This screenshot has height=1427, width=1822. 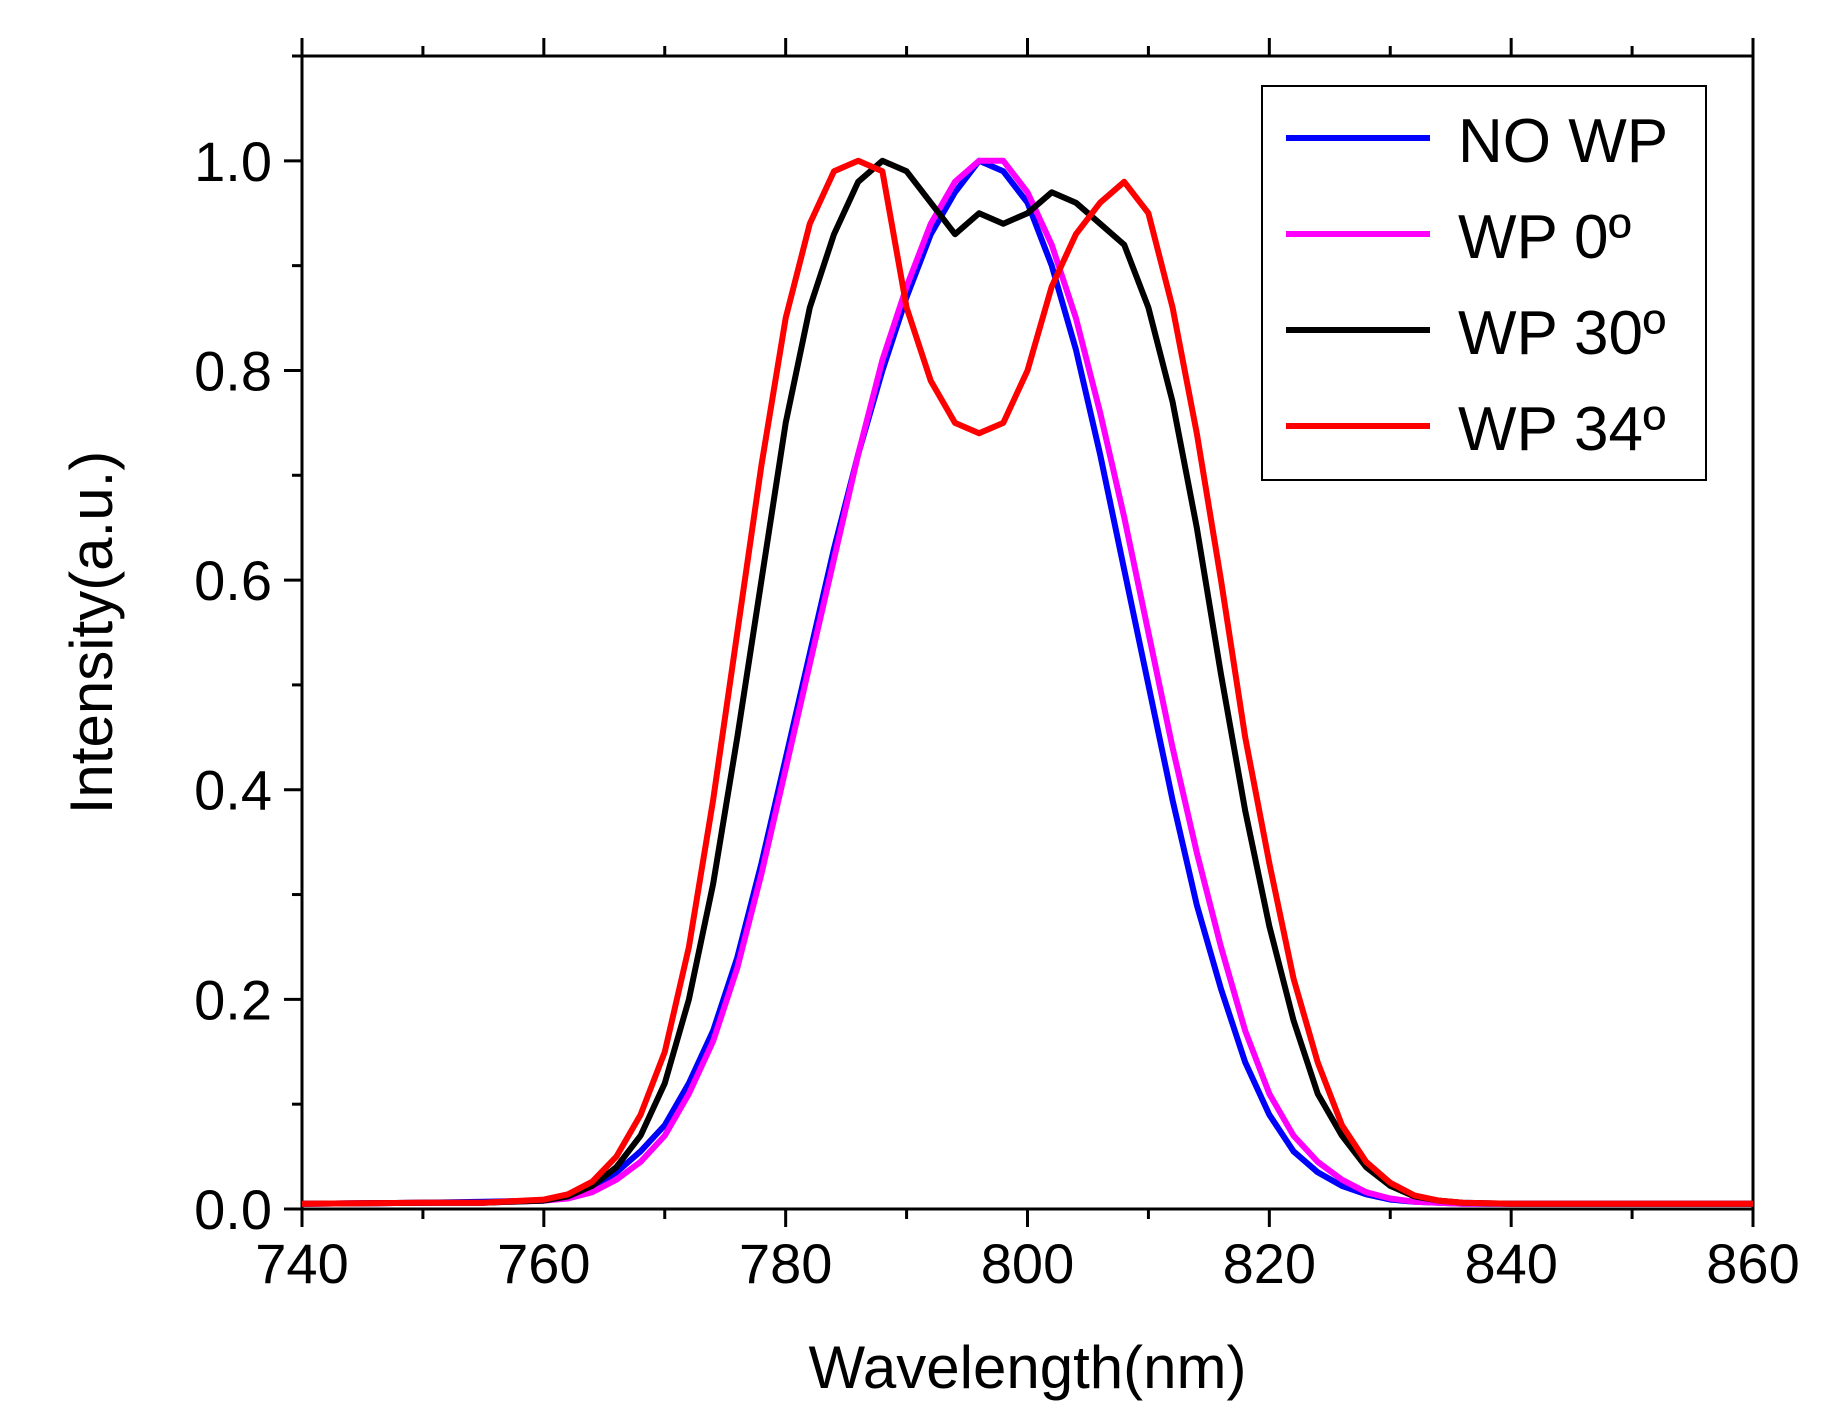 I want to click on y-tick-label: 1.0, so click(x=233, y=161).